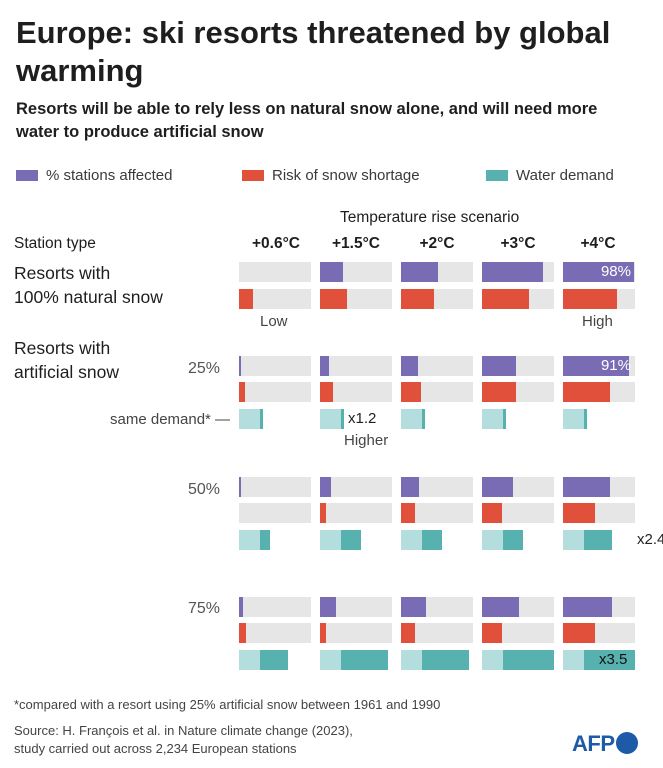 This screenshot has height=768, width=663. What do you see at coordinates (55, 243) in the screenshot?
I see `station-type-header: Station type` at bounding box center [55, 243].